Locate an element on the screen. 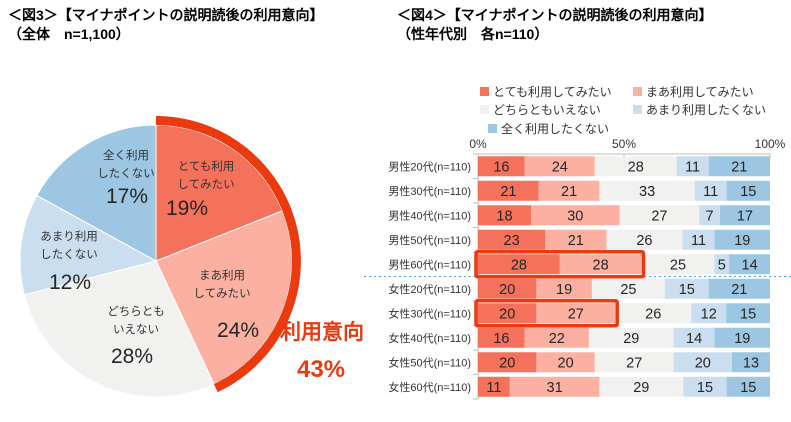  legend-item-very-willing: とても利用してみたい is located at coordinates (546, 91).